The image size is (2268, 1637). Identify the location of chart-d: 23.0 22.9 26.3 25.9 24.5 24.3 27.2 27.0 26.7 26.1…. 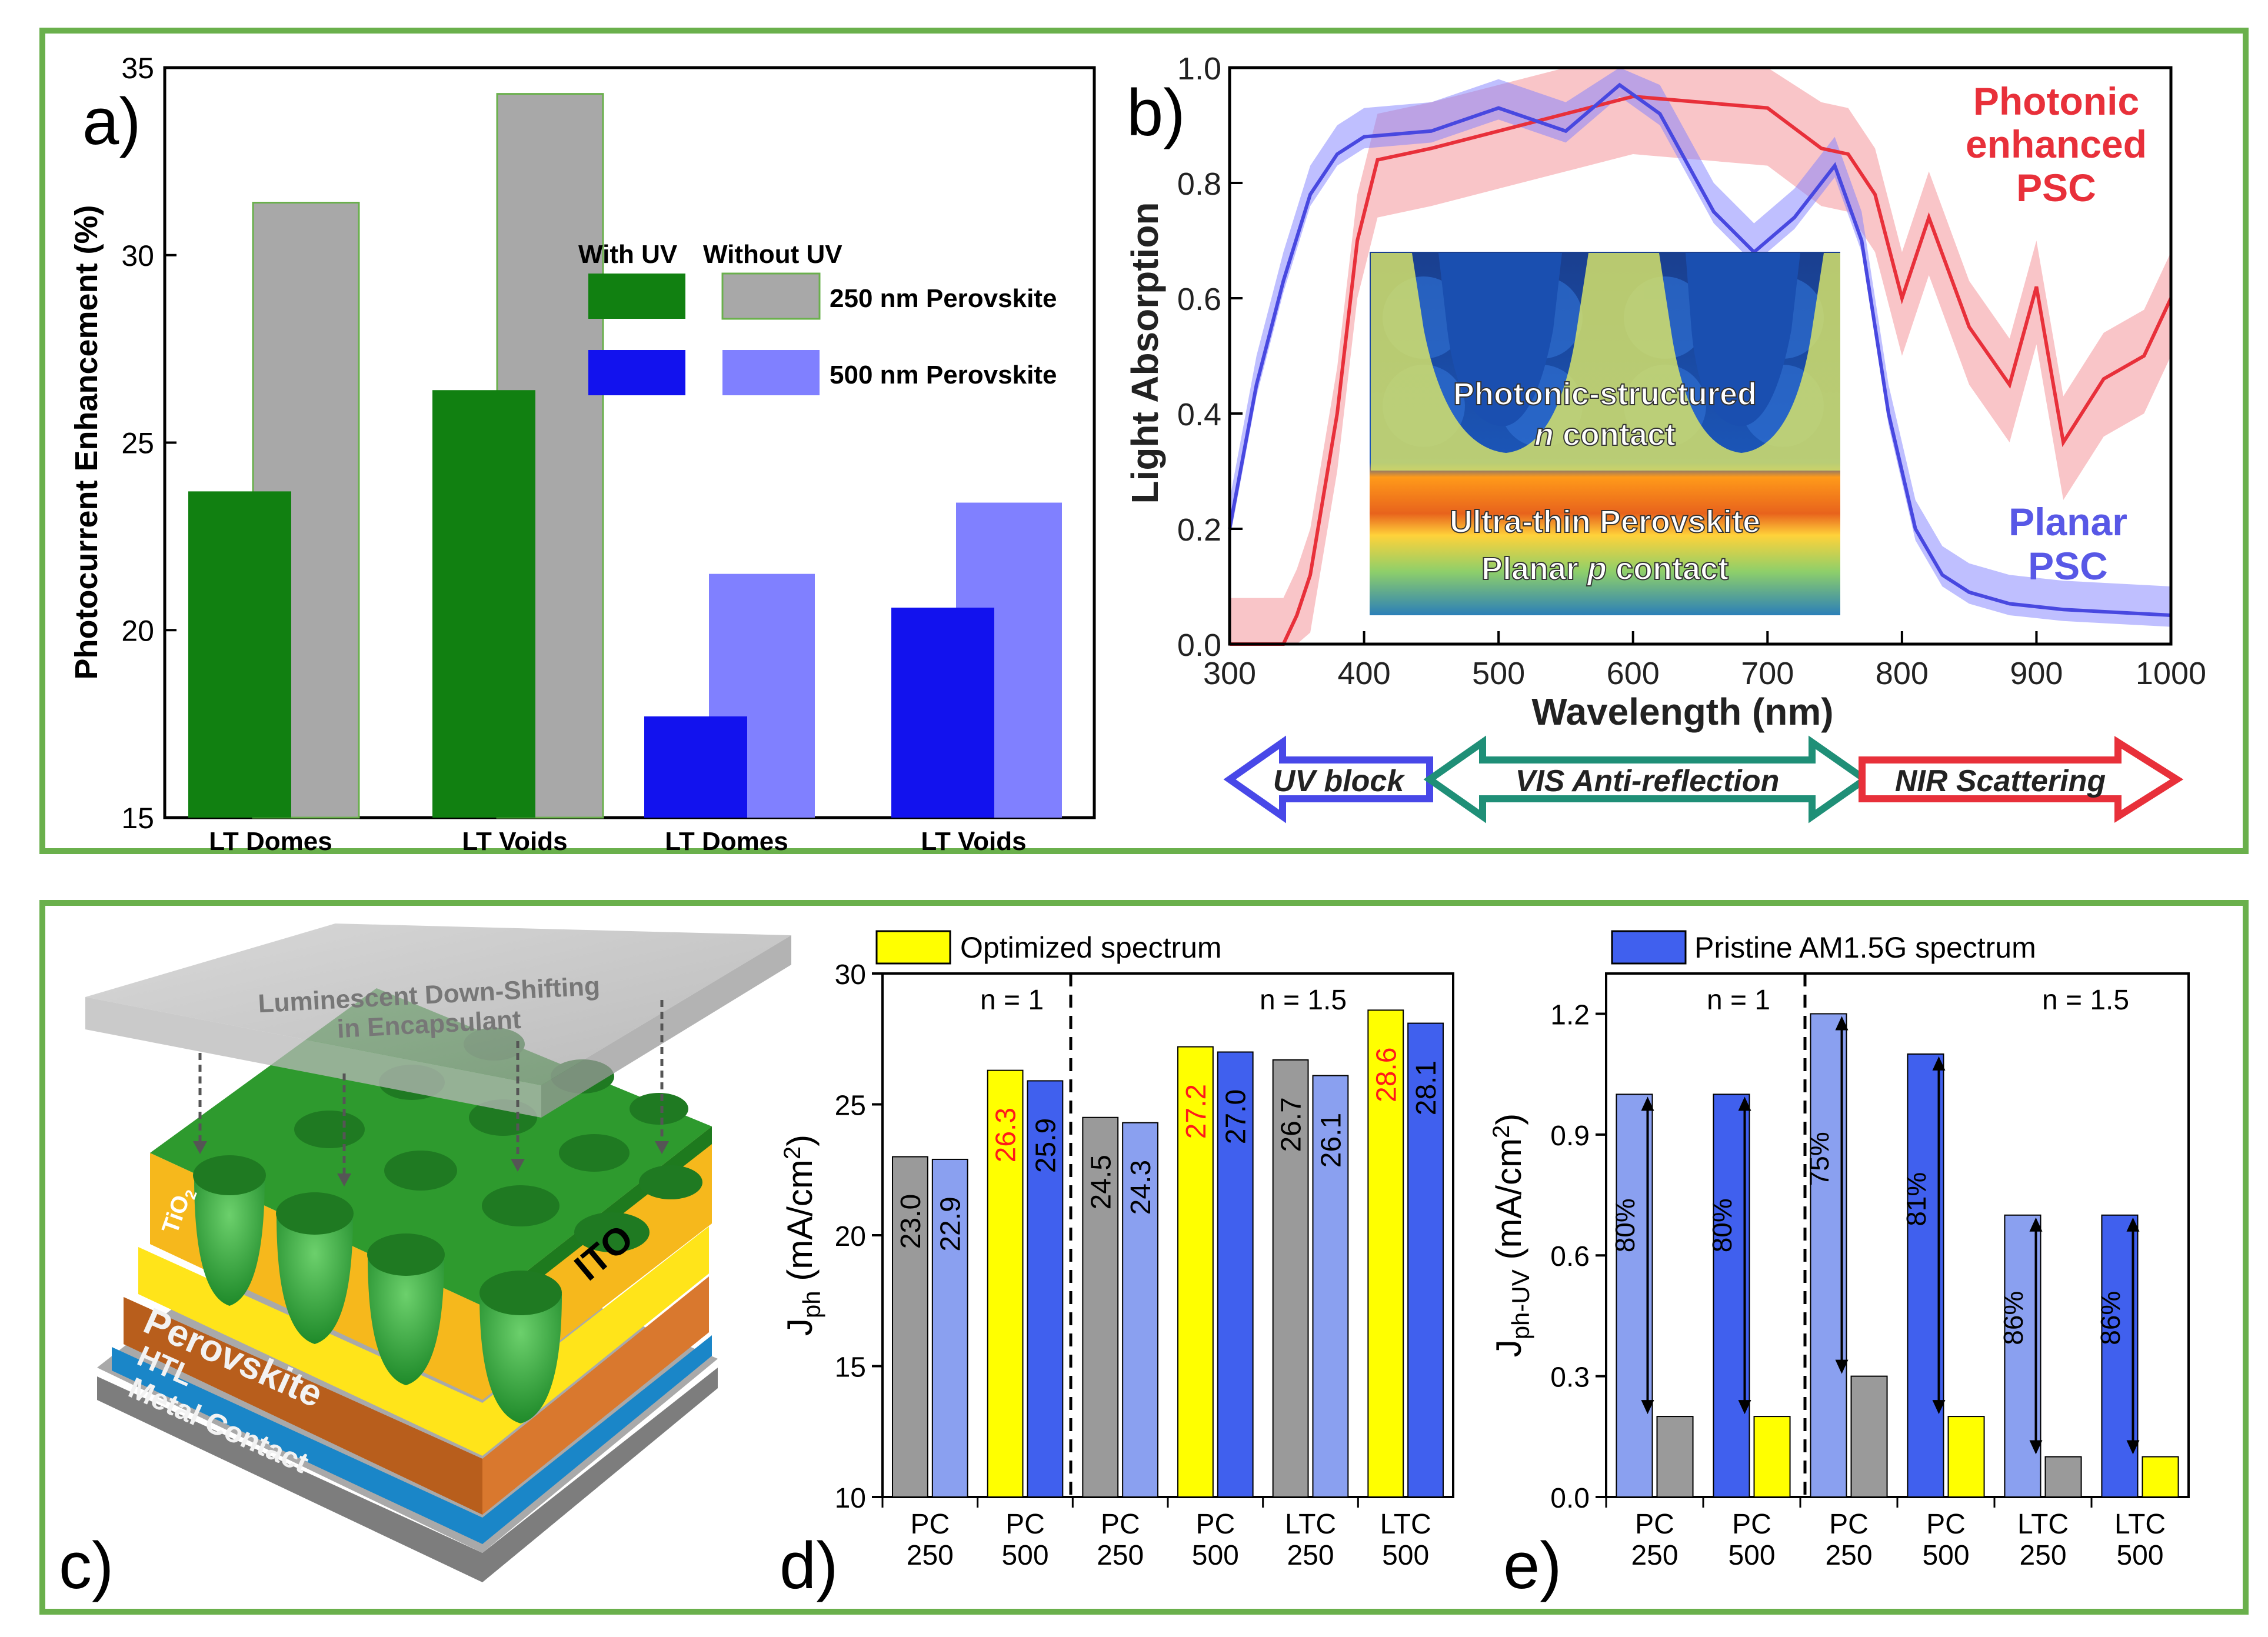
(1117, 1266).